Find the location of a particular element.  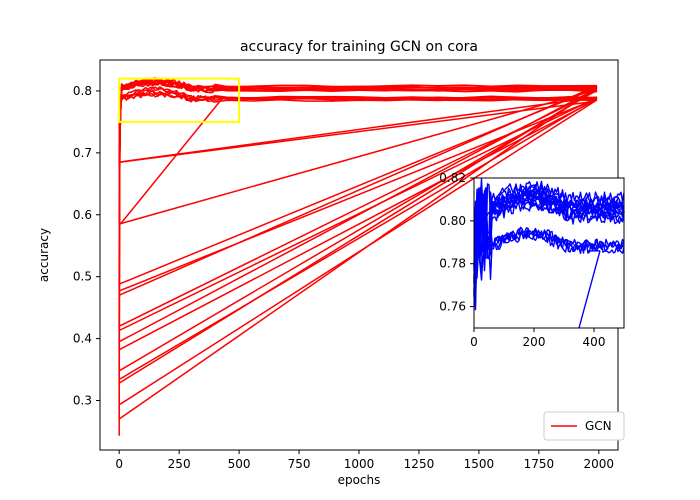

x-tick-label: 1250 is located at coordinates (419, 464).